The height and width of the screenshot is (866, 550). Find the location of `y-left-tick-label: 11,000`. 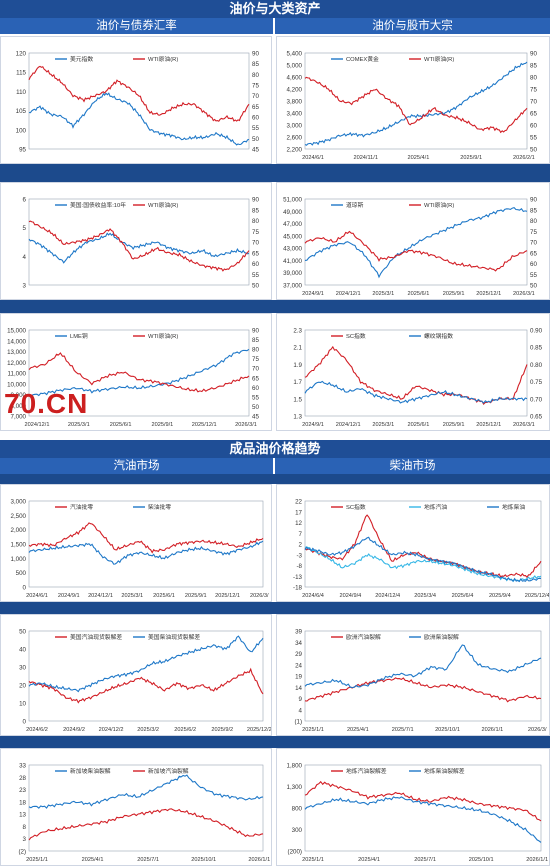

y-left-tick-label: 11,000 is located at coordinates (17, 374).